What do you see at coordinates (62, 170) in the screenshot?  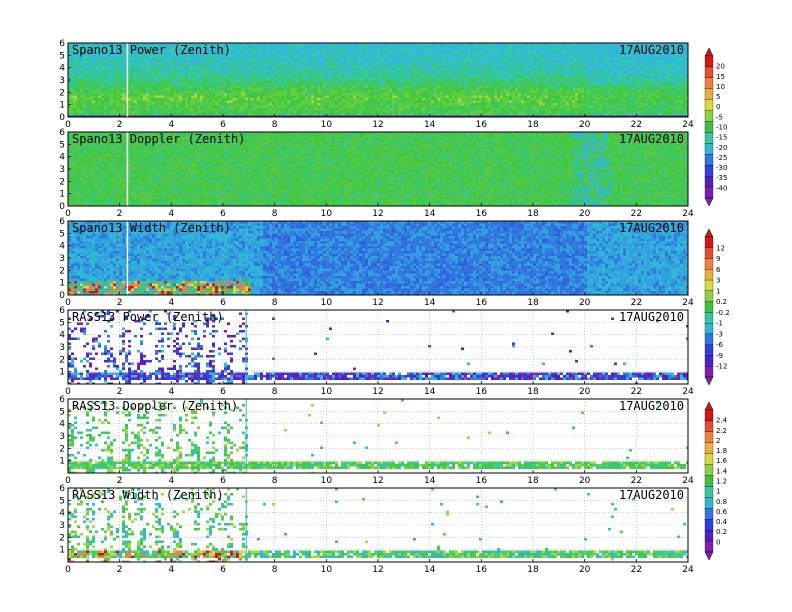 I see `y-tick-label: 3` at bounding box center [62, 170].